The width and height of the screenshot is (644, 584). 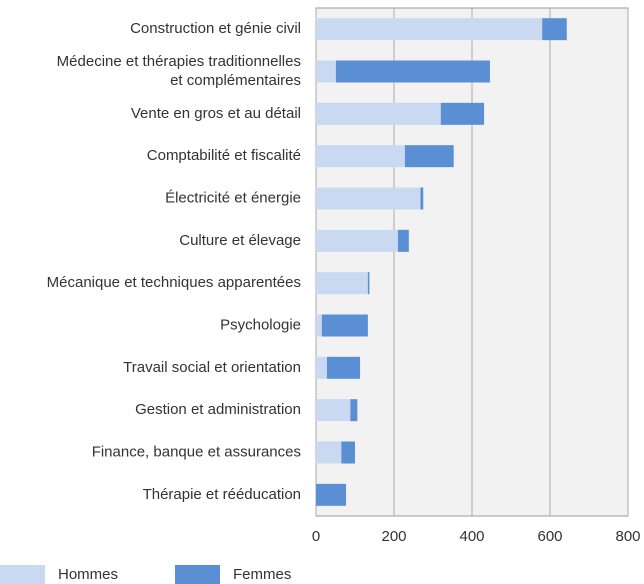 What do you see at coordinates (393, 536) in the screenshot?
I see `x-tick-label: 200` at bounding box center [393, 536].